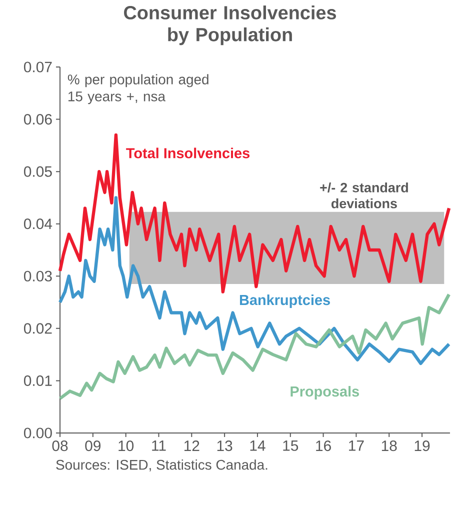 This screenshot has height=506, width=451. Describe the element at coordinates (324, 393) in the screenshot. I see `series-label: Proposals` at that location.